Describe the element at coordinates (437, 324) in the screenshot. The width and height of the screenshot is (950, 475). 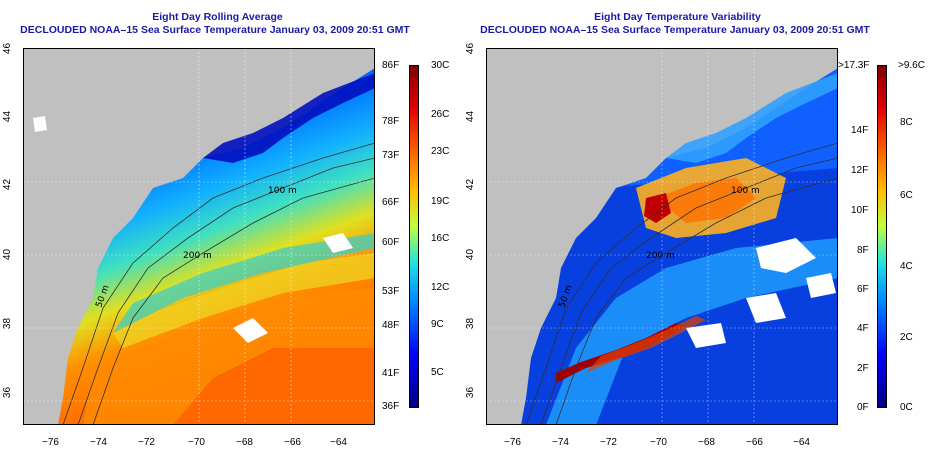
I see `left-cb-c-9: 9C` at that location.